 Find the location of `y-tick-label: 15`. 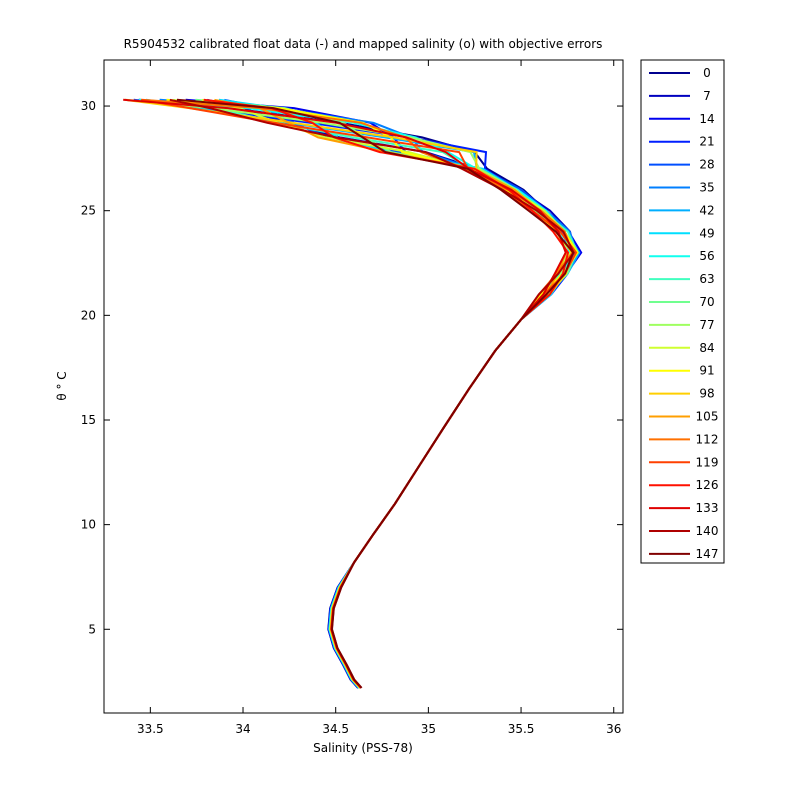

y-tick-label: 15 is located at coordinates (88, 420).